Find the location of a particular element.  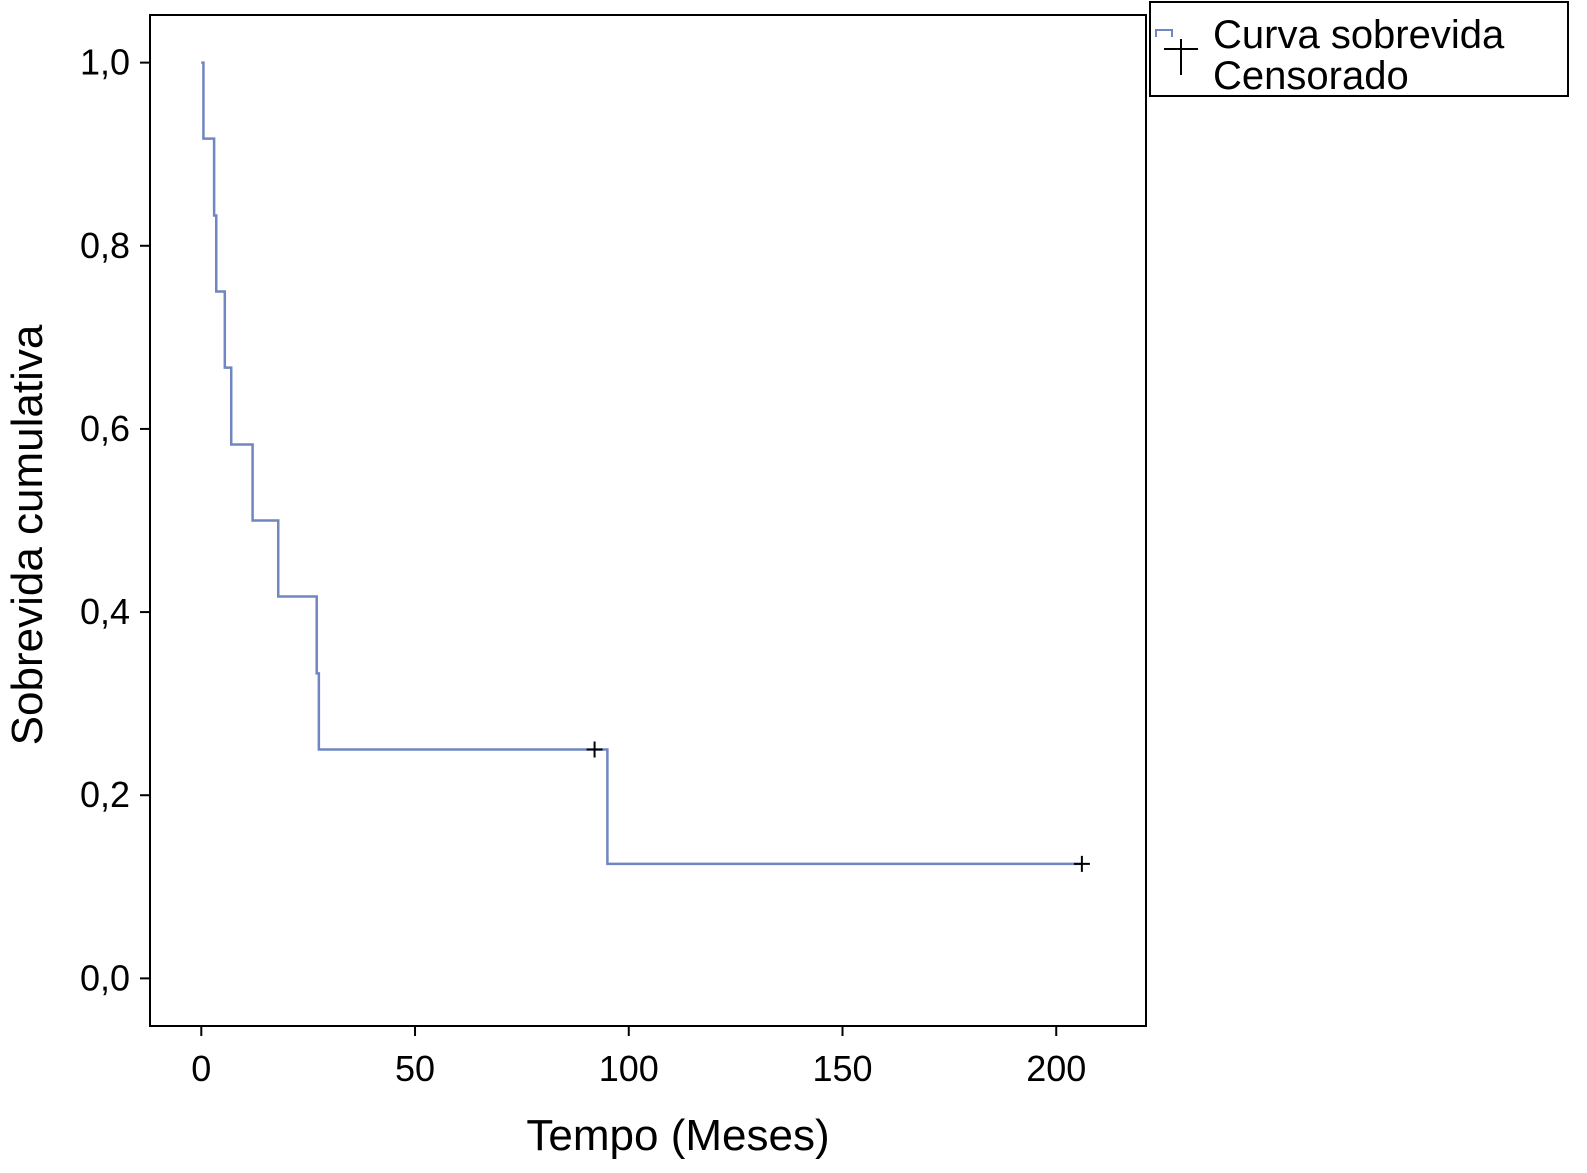

legend-censored-label: Censorado is located at coordinates (1311, 76).